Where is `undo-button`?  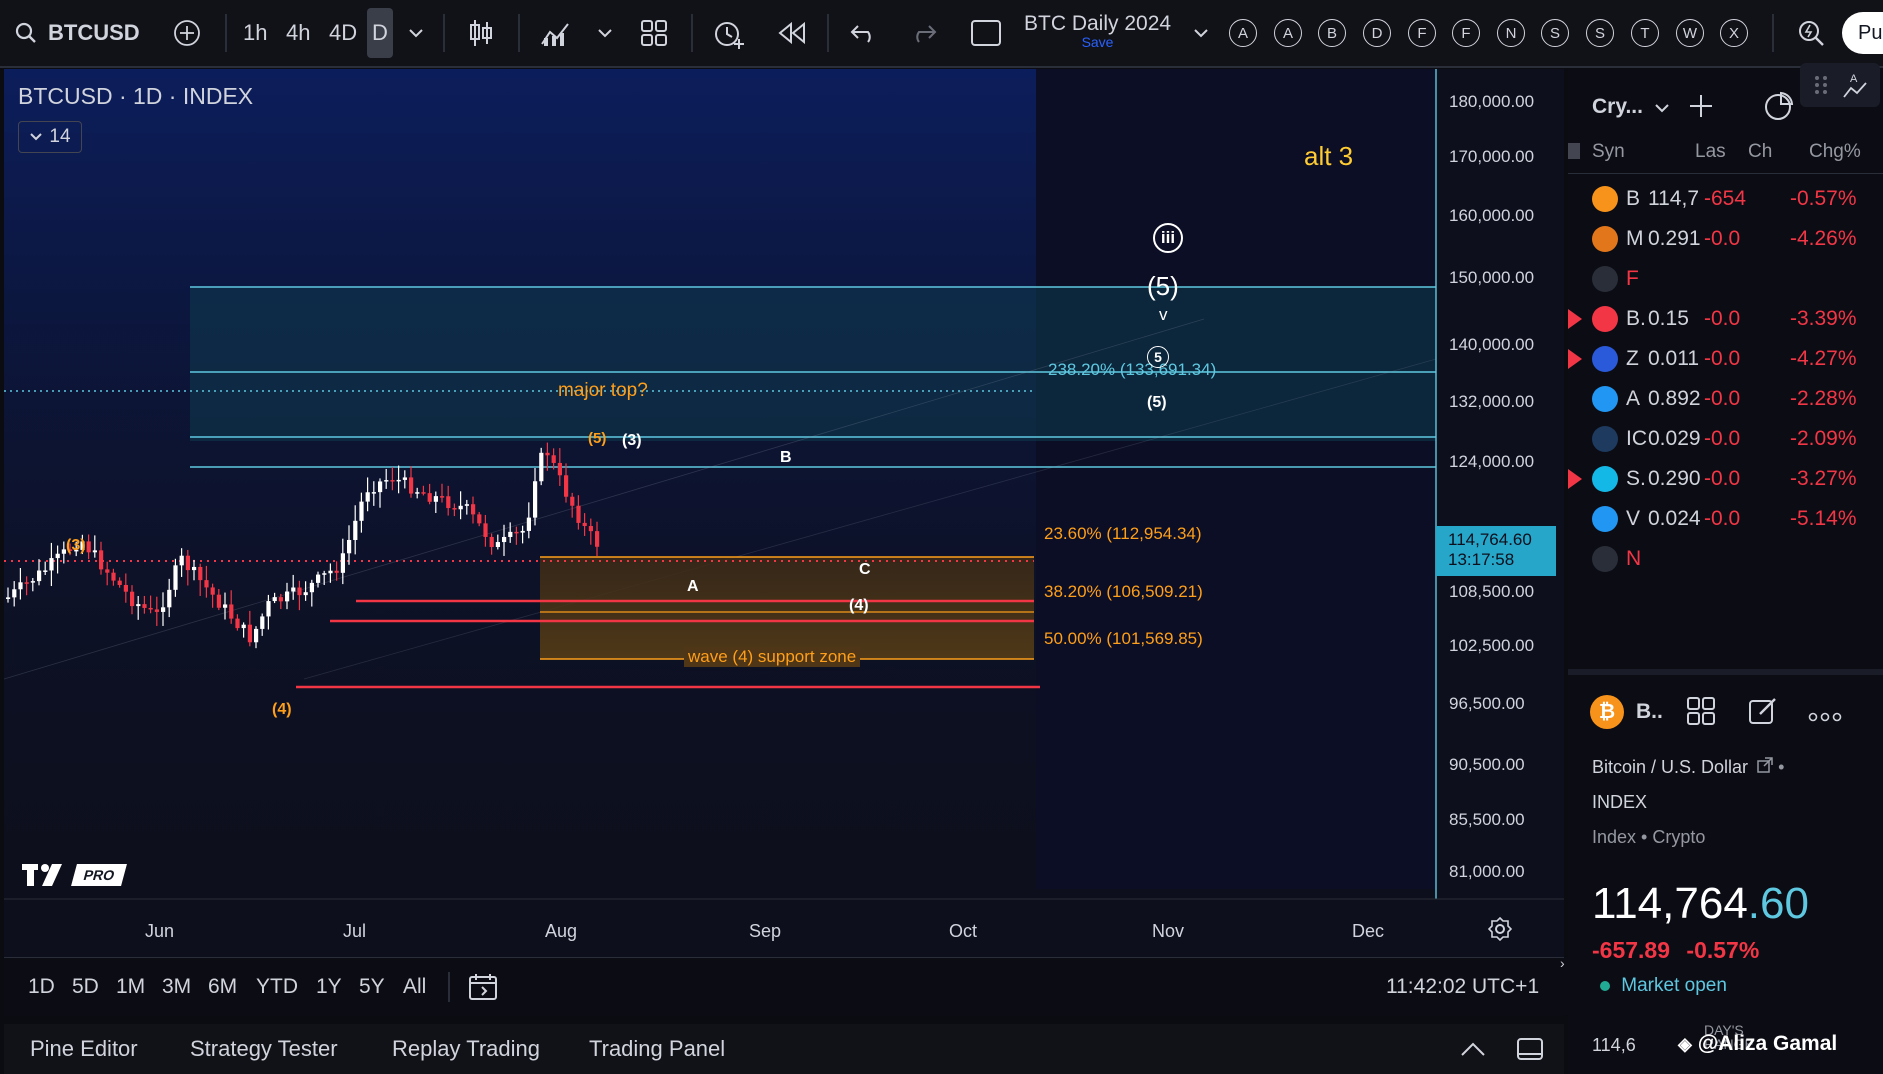 undo-button is located at coordinates (864, 33).